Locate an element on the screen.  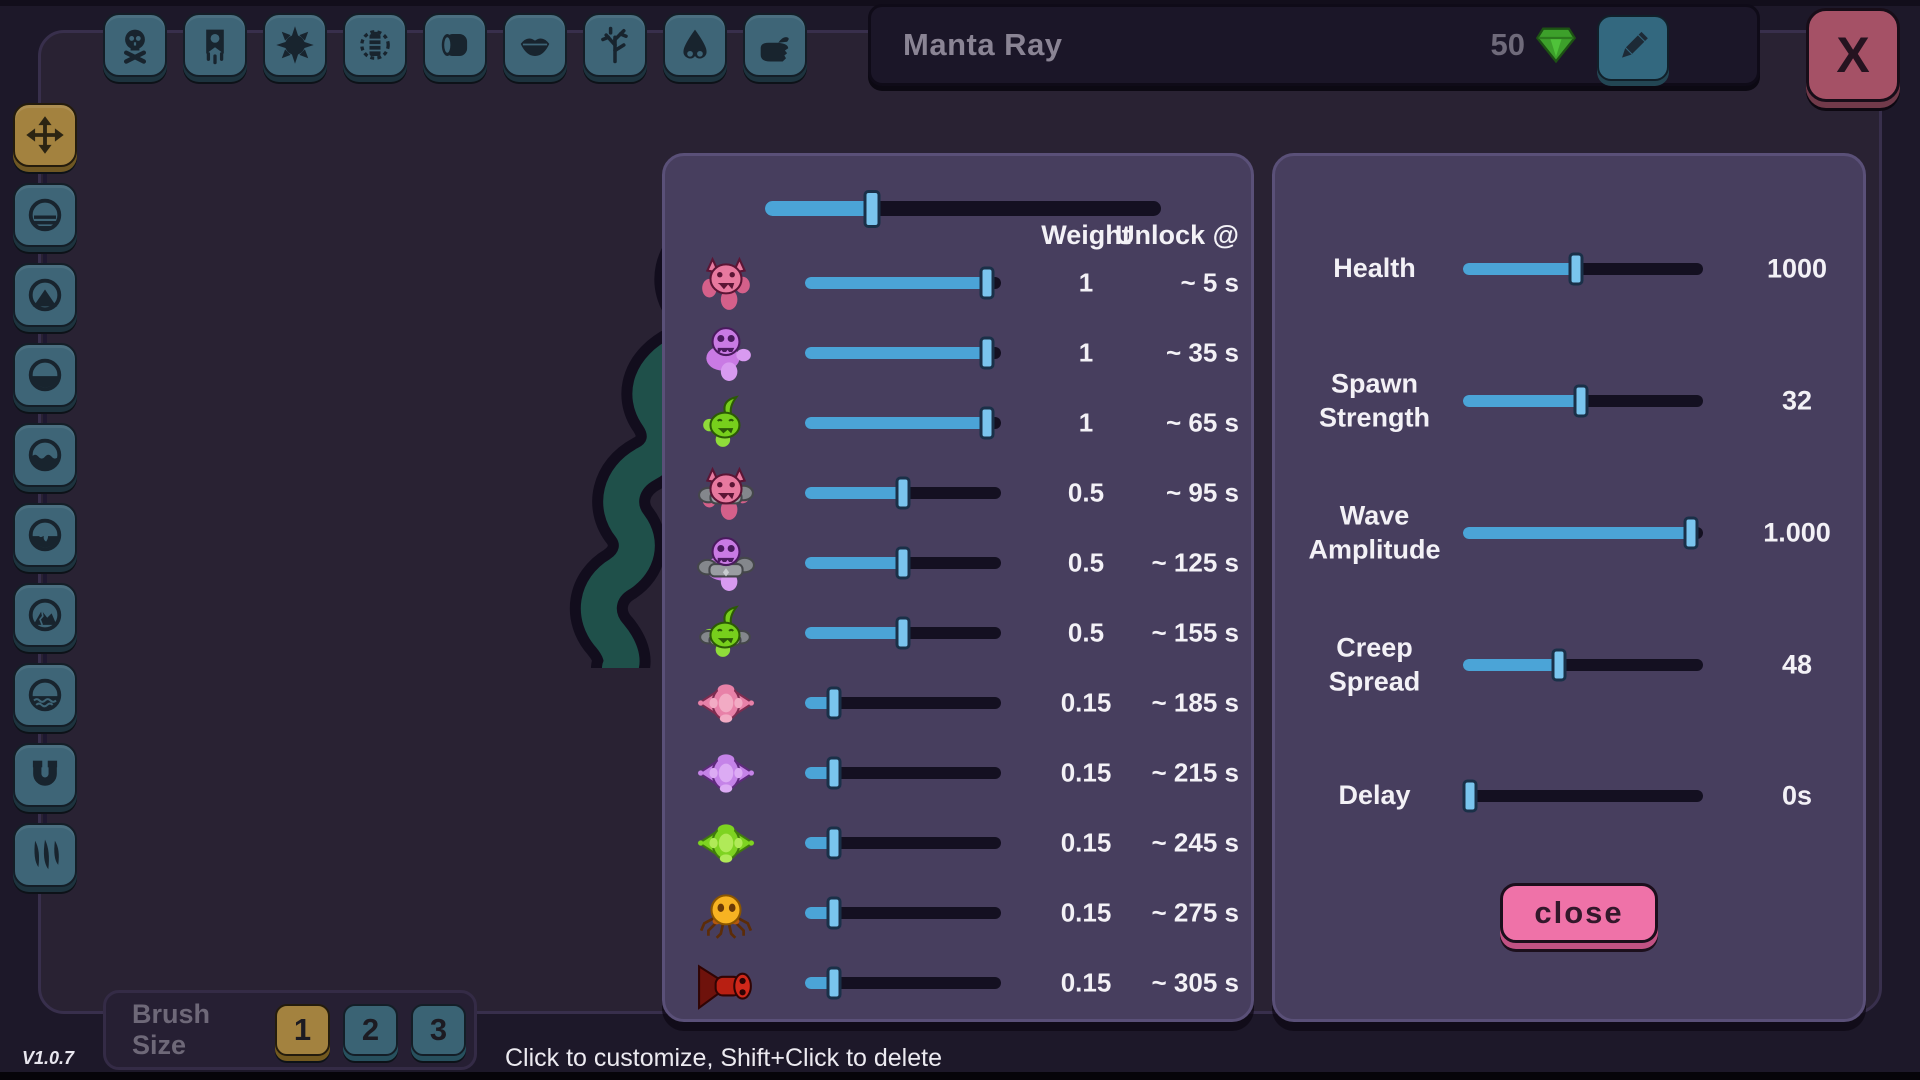
sidebar-move-tool is located at coordinates (45, 135).